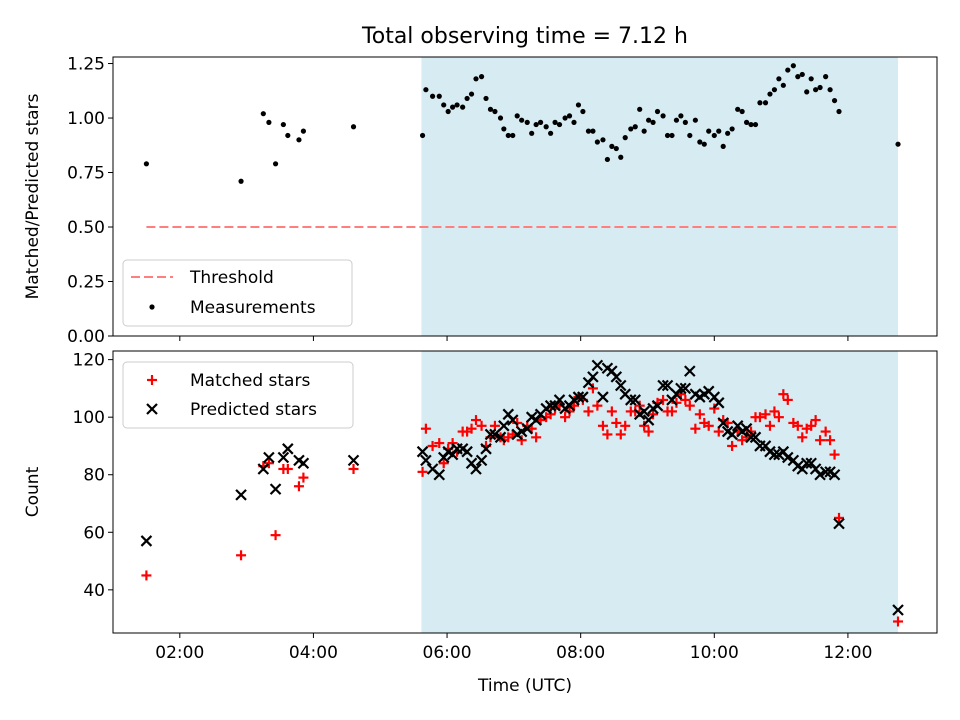 Image resolution: width=960 pixels, height=720 pixels. Describe the element at coordinates (94, 591) in the screenshot. I see `bot-ytick-label: 40` at that location.